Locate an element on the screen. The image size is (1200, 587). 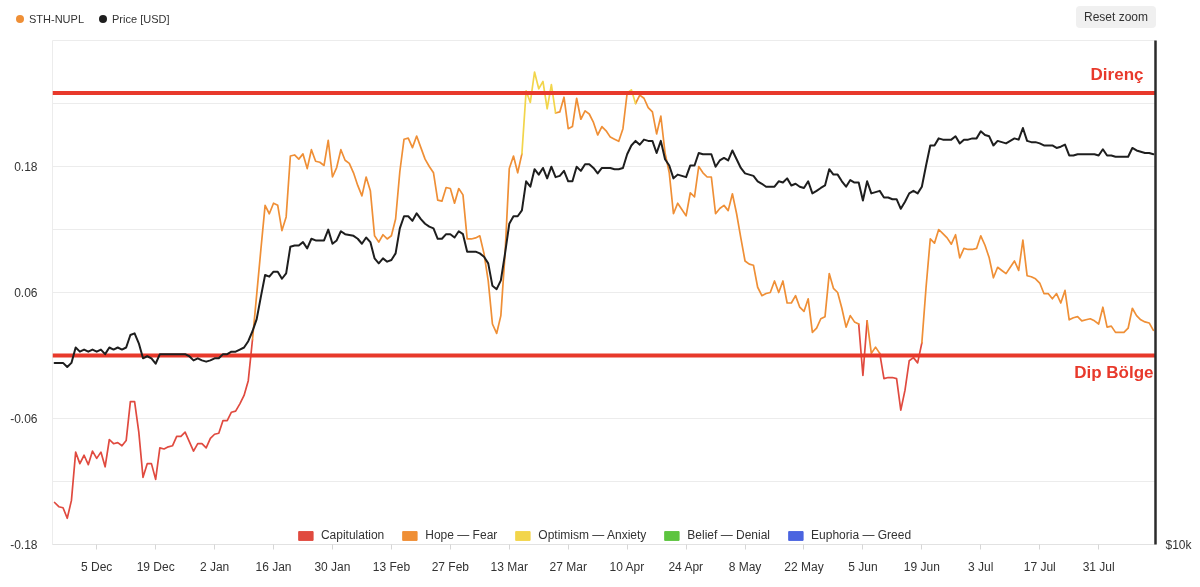
text: $10k is located at coordinates (1179, 544).